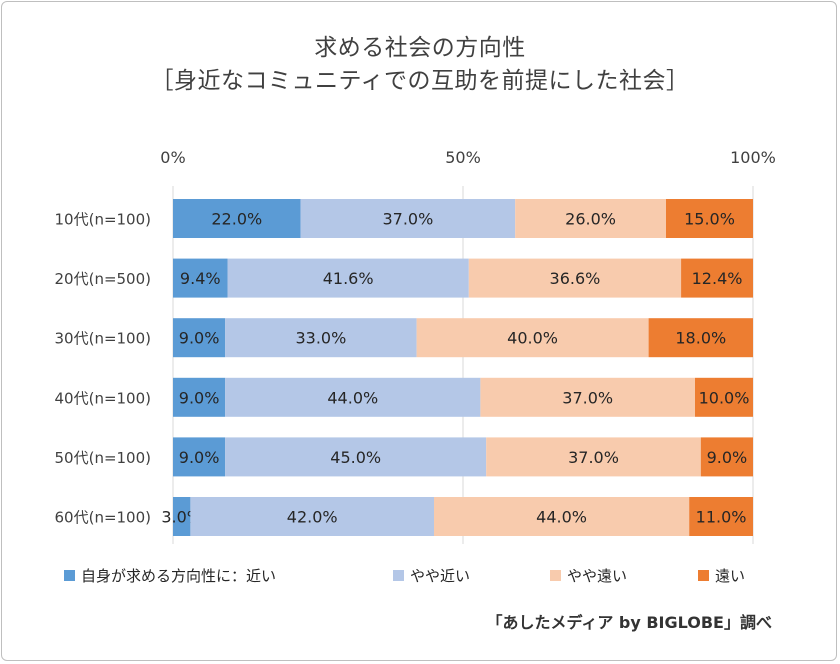 The width and height of the screenshot is (840, 664). Describe the element at coordinates (103, 518) in the screenshot. I see `category-label: 60代(n=100)` at that location.